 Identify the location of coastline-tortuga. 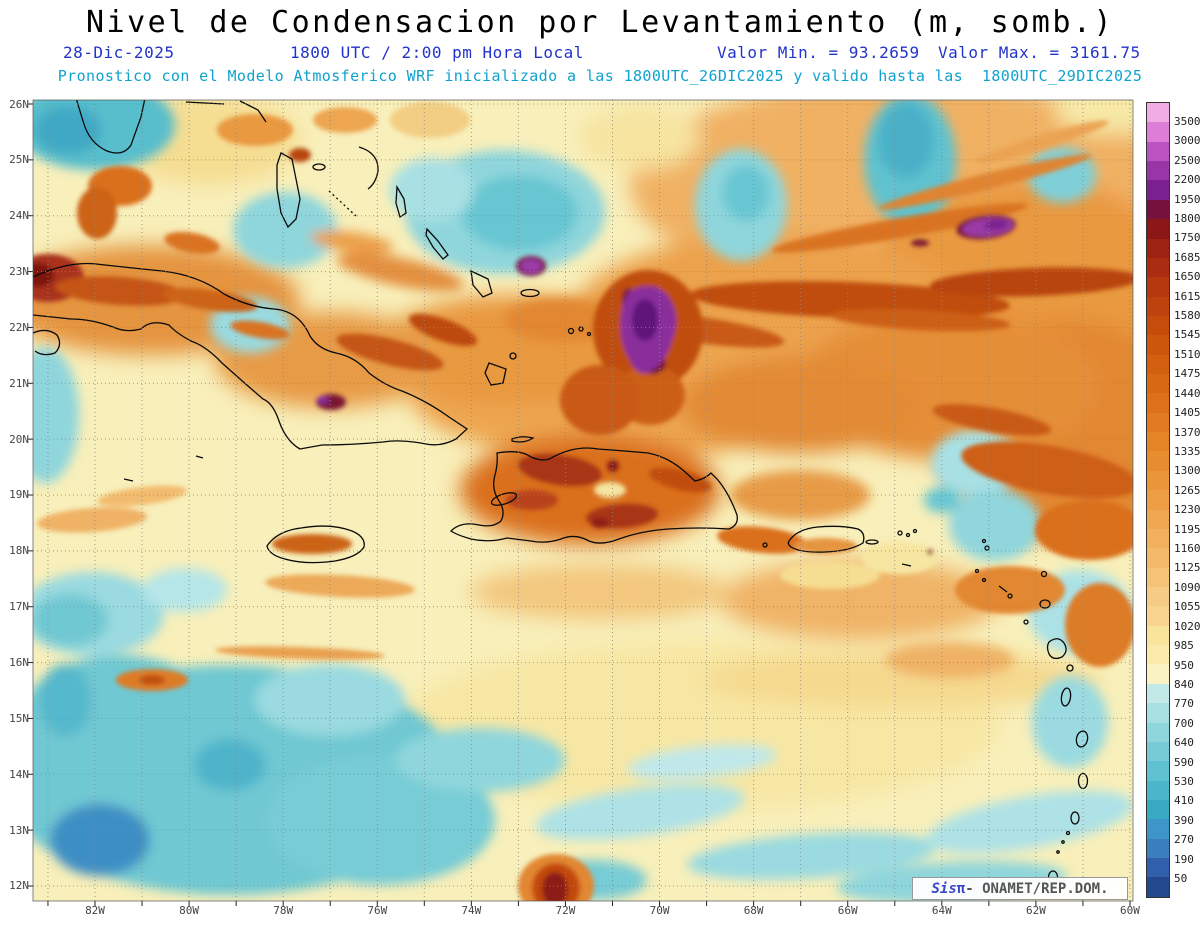
(523, 439).